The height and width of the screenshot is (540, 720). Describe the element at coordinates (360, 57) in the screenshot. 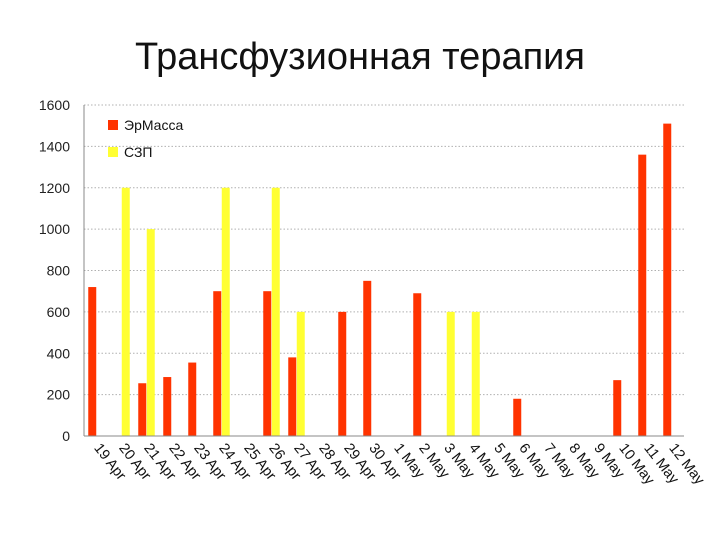

I see `chart-title: Трансфузионная терапия` at that location.